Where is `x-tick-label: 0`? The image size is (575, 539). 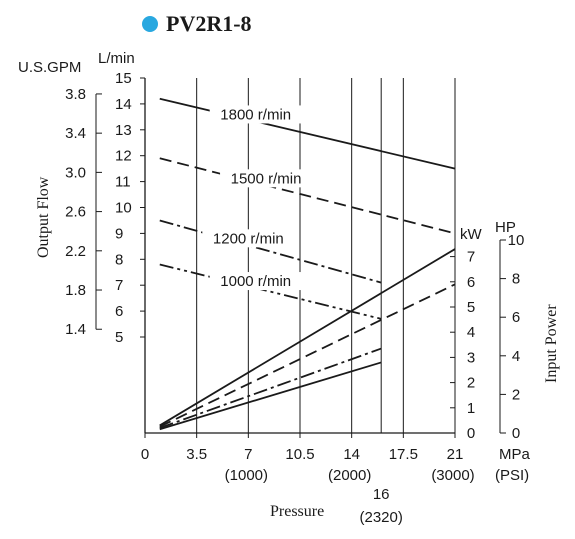 x-tick-label: 0 is located at coordinates (145, 454).